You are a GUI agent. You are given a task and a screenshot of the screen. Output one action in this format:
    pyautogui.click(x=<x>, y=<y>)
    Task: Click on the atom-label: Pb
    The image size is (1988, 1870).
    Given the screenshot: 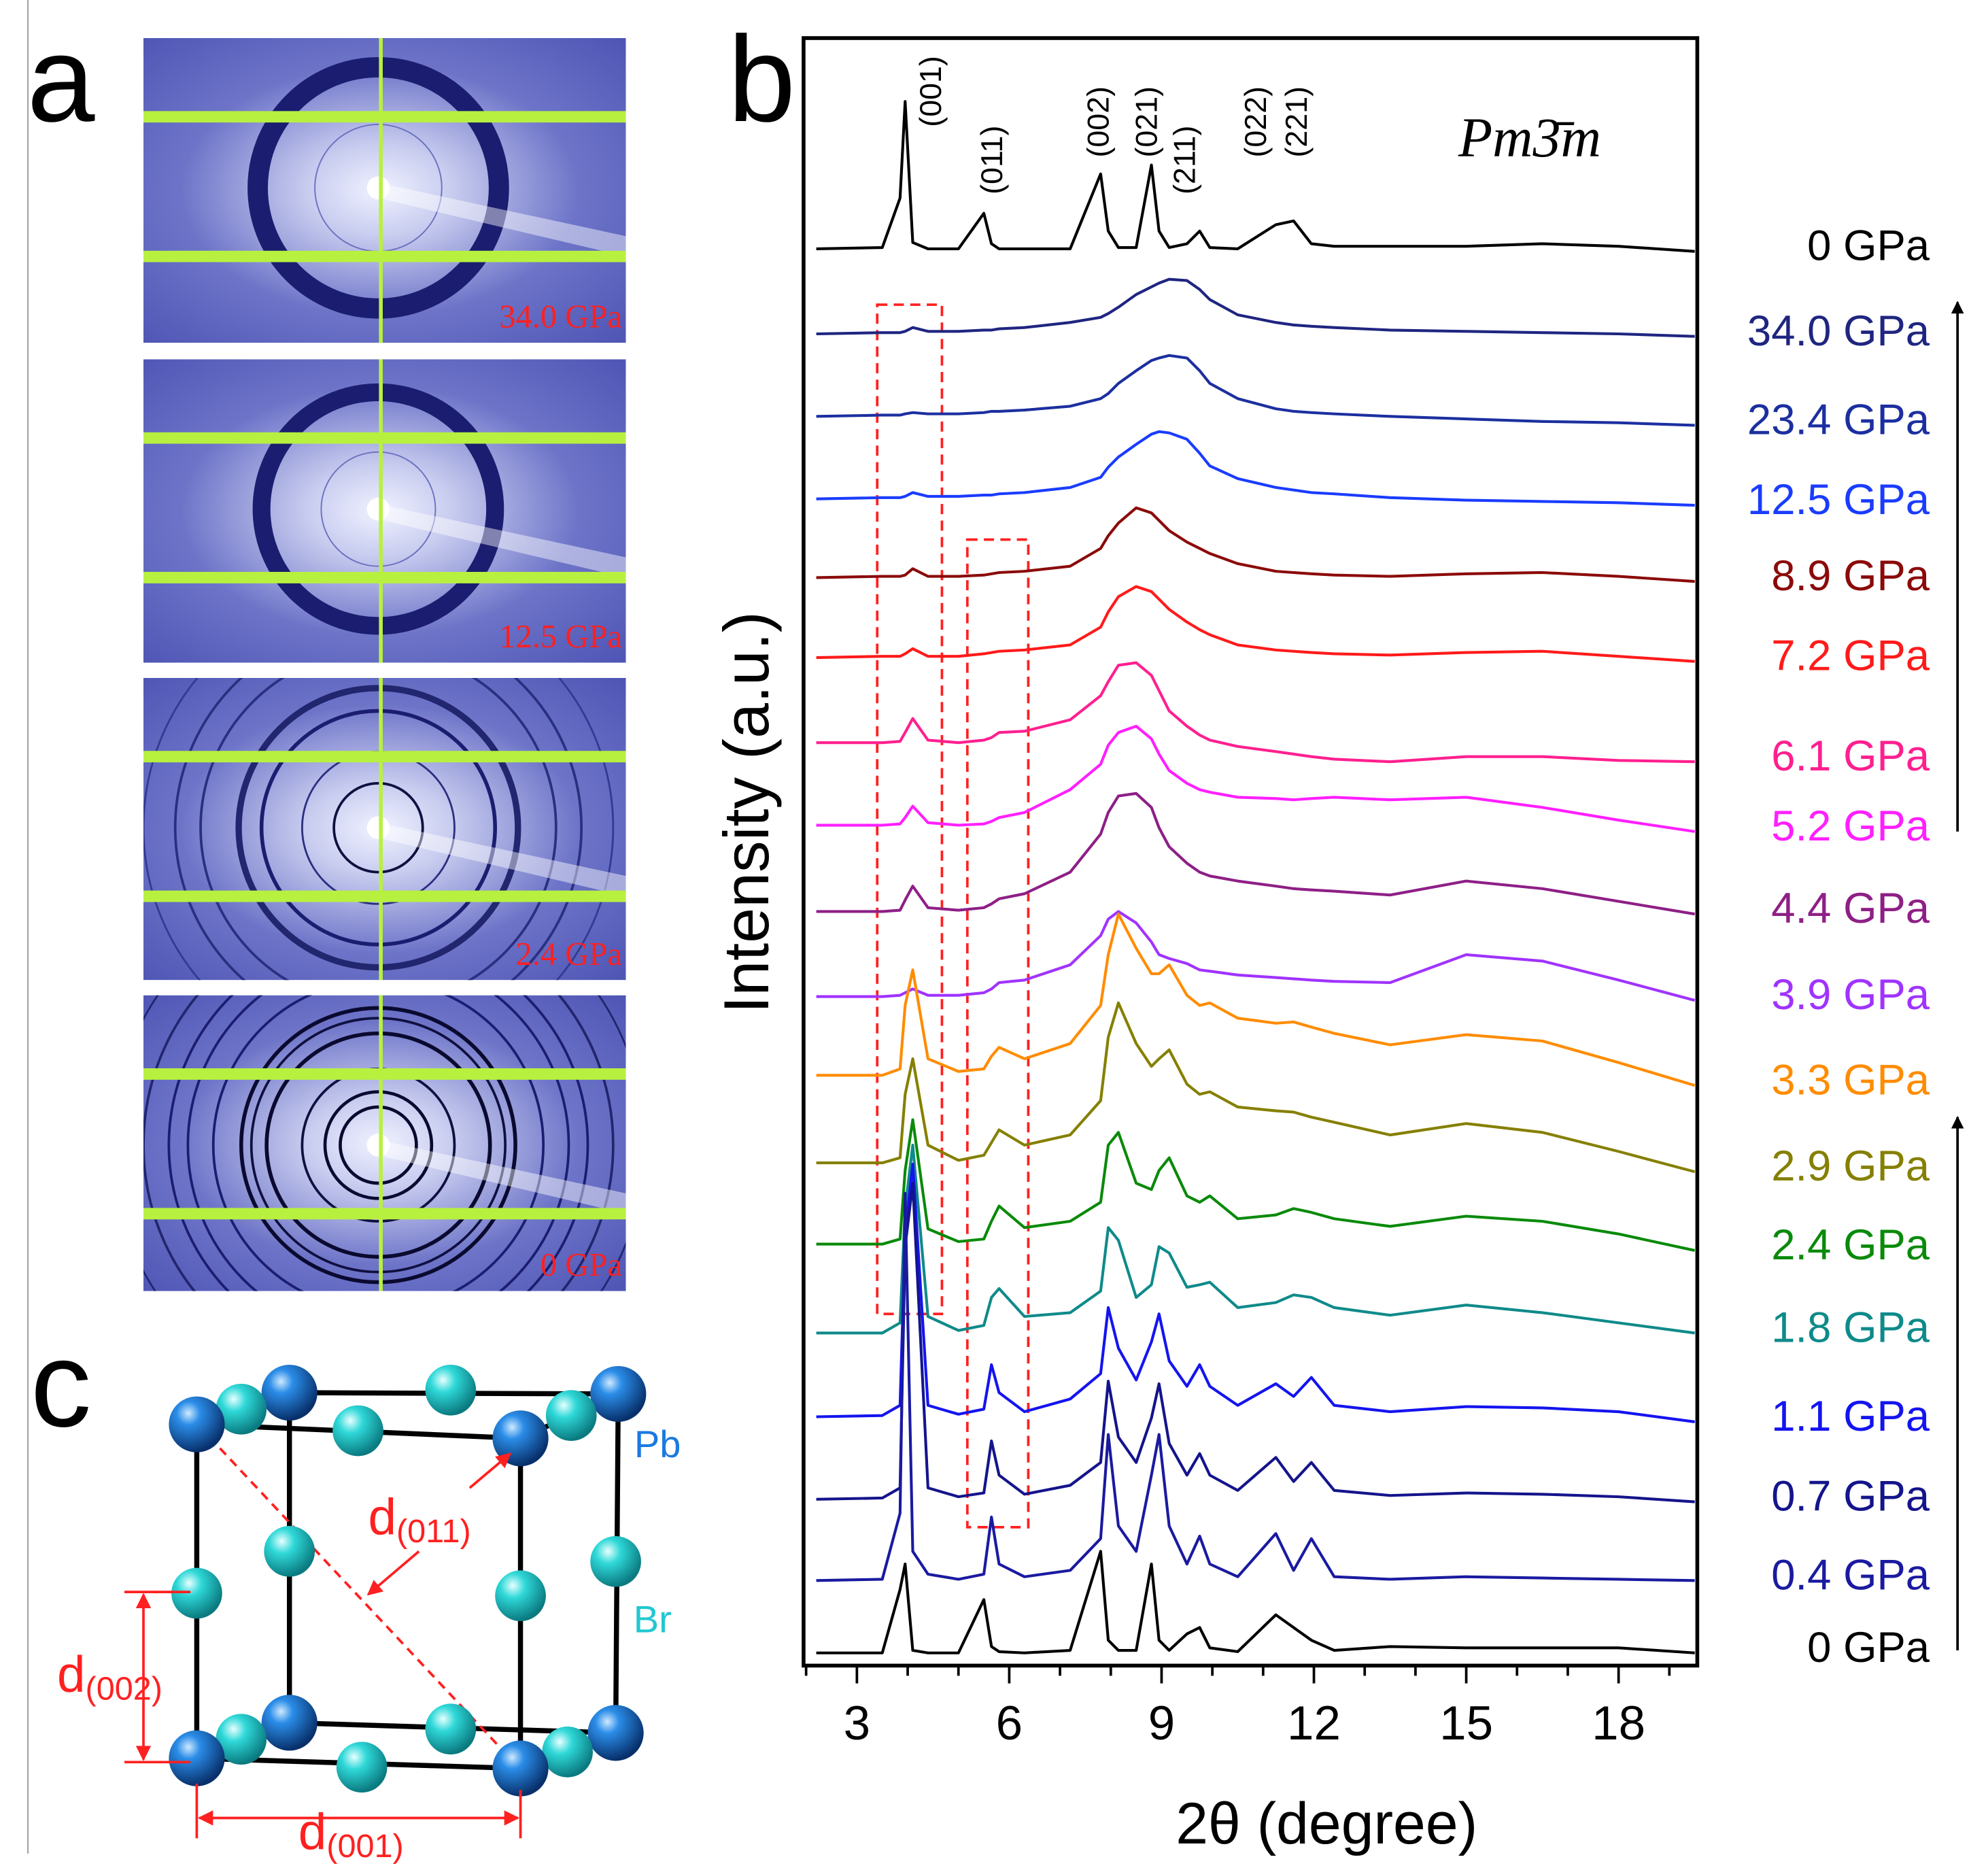 What is the action you would take?
    pyautogui.click(x=657, y=1444)
    